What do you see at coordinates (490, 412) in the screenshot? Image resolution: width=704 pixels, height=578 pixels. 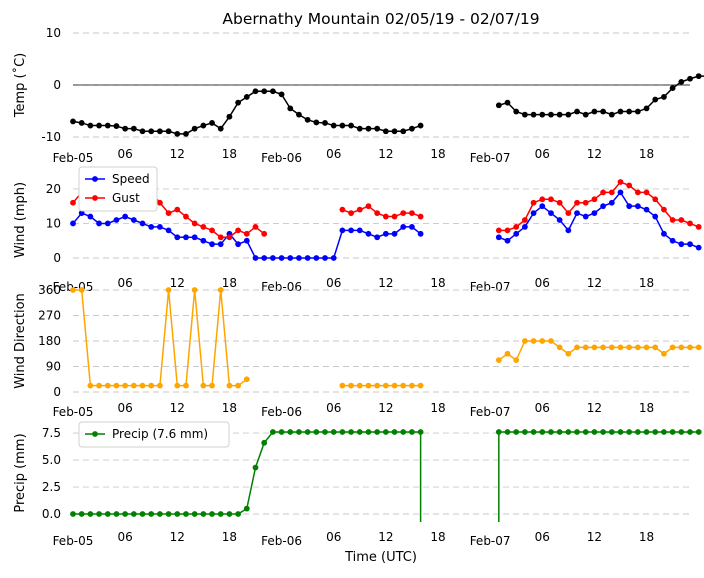 I see `x-tick-label: Feb-07` at bounding box center [490, 412].